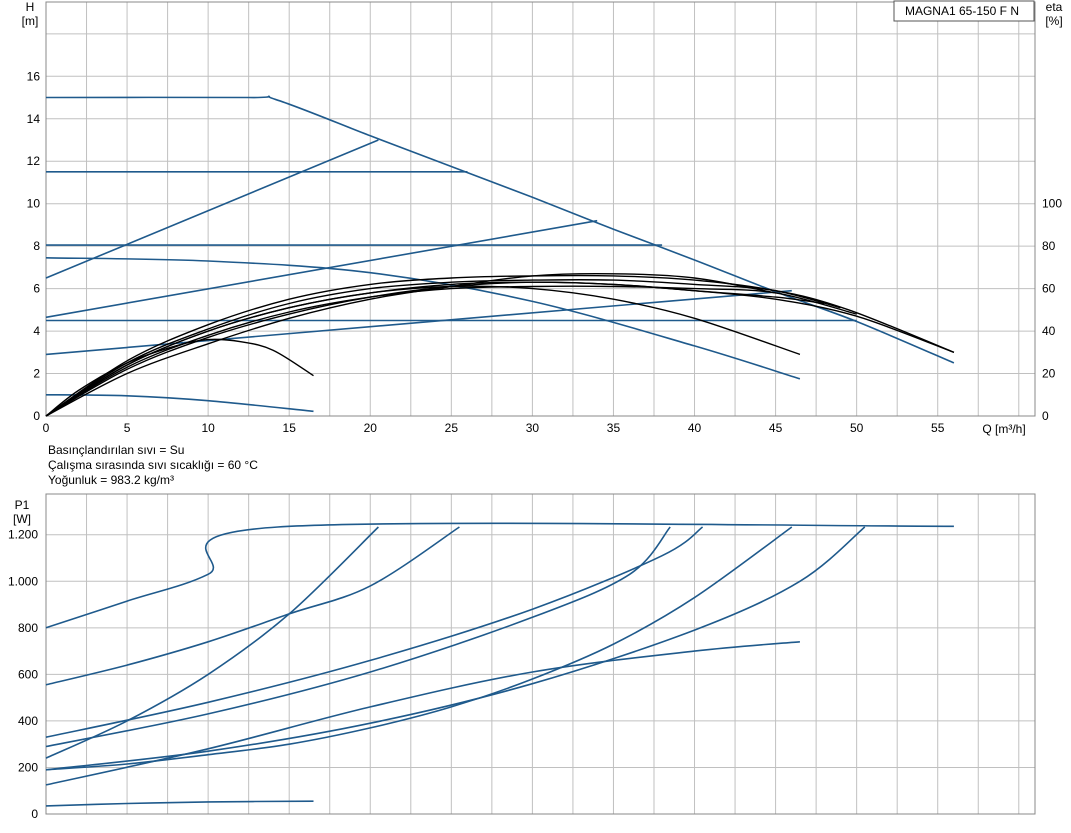  Describe the element at coordinates (23, 535) in the screenshot. I see `power-tick-label: 1.200` at that location.